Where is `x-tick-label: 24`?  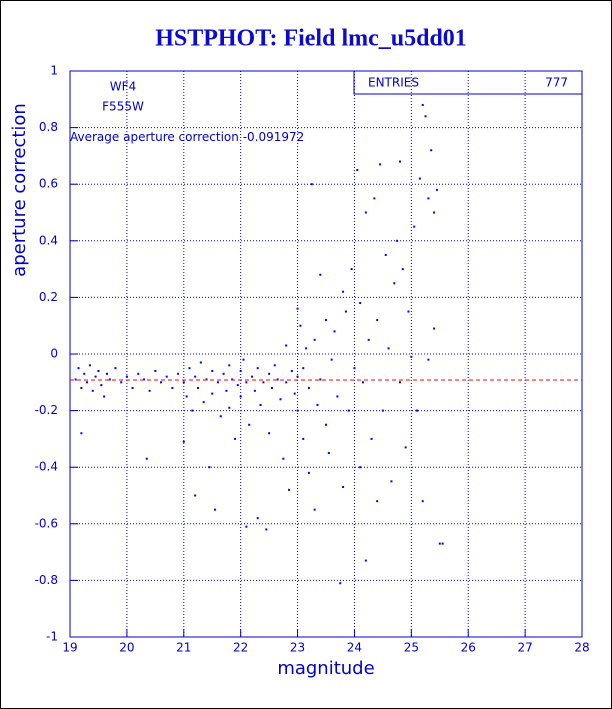 x-tick-label: 24 is located at coordinates (354, 648).